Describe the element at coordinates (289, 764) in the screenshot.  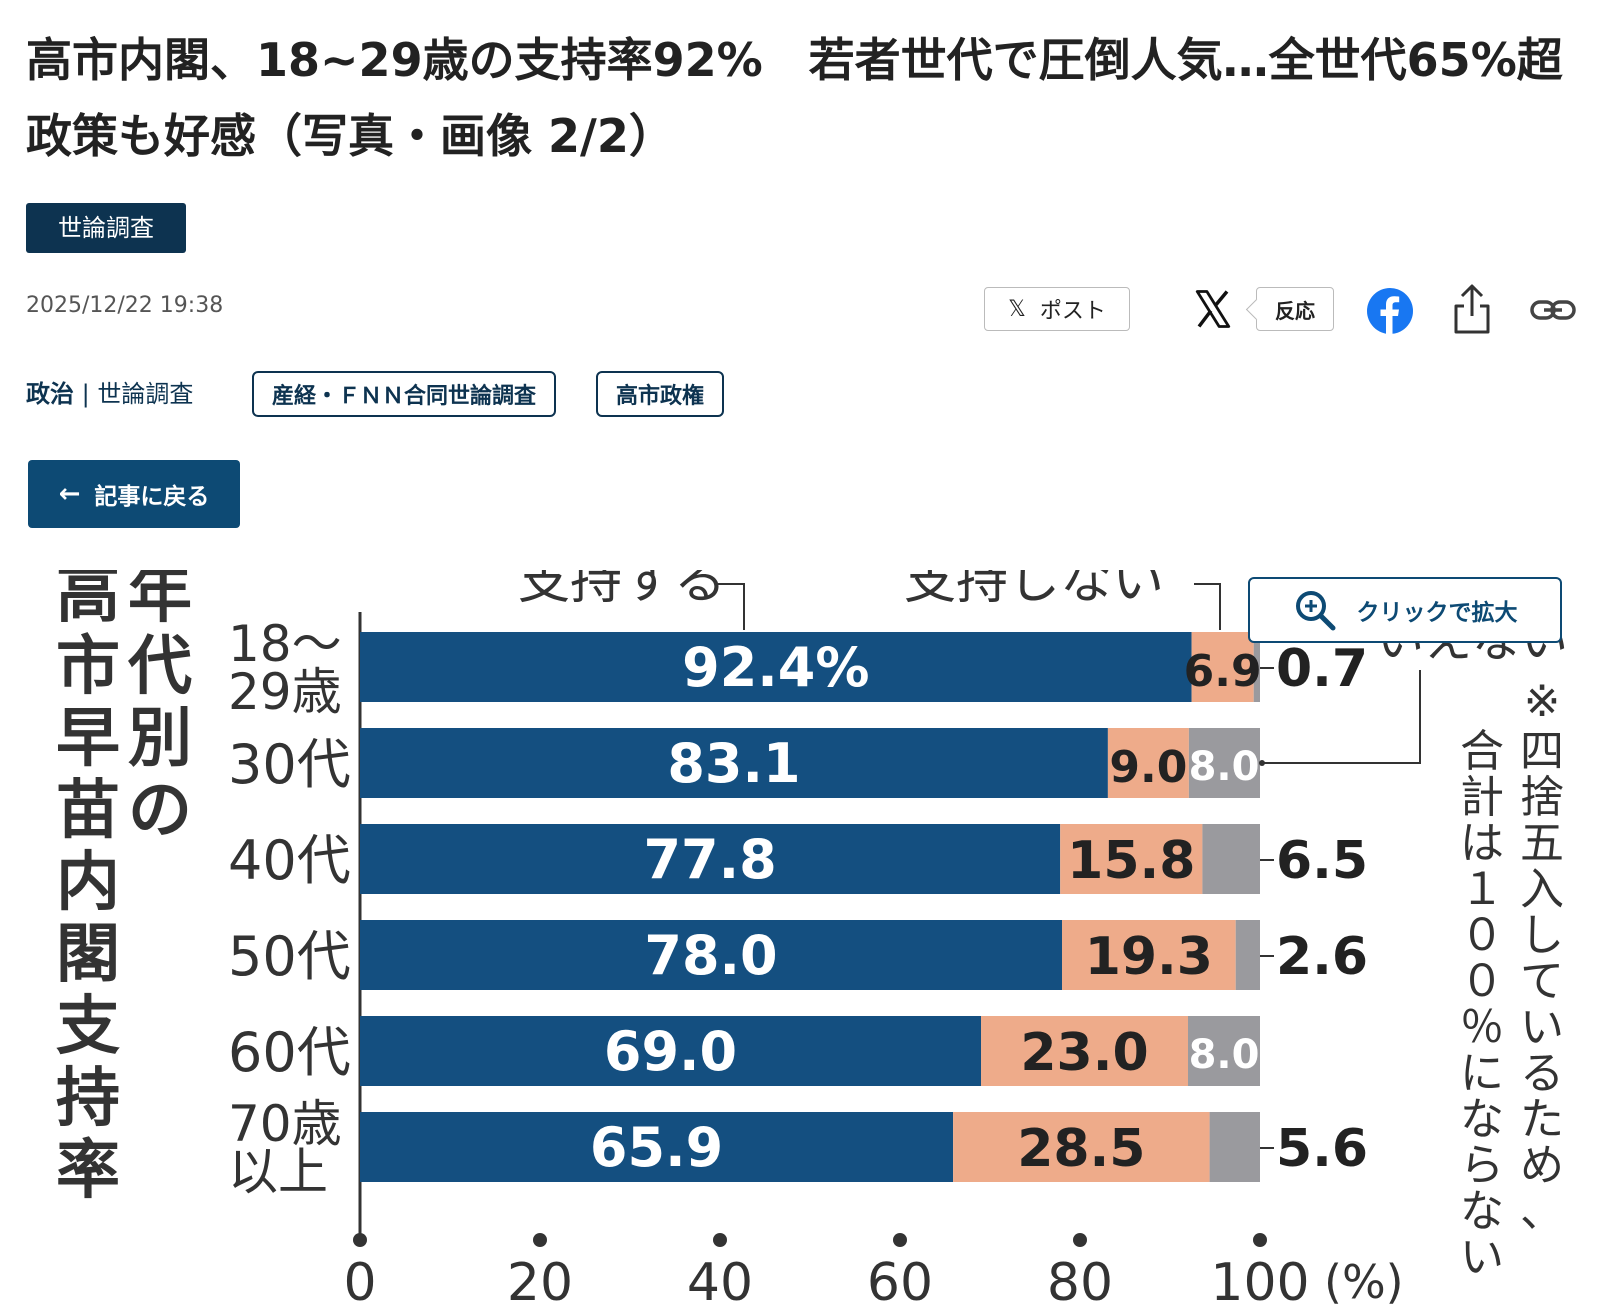
I see `category-label: 30代` at that location.